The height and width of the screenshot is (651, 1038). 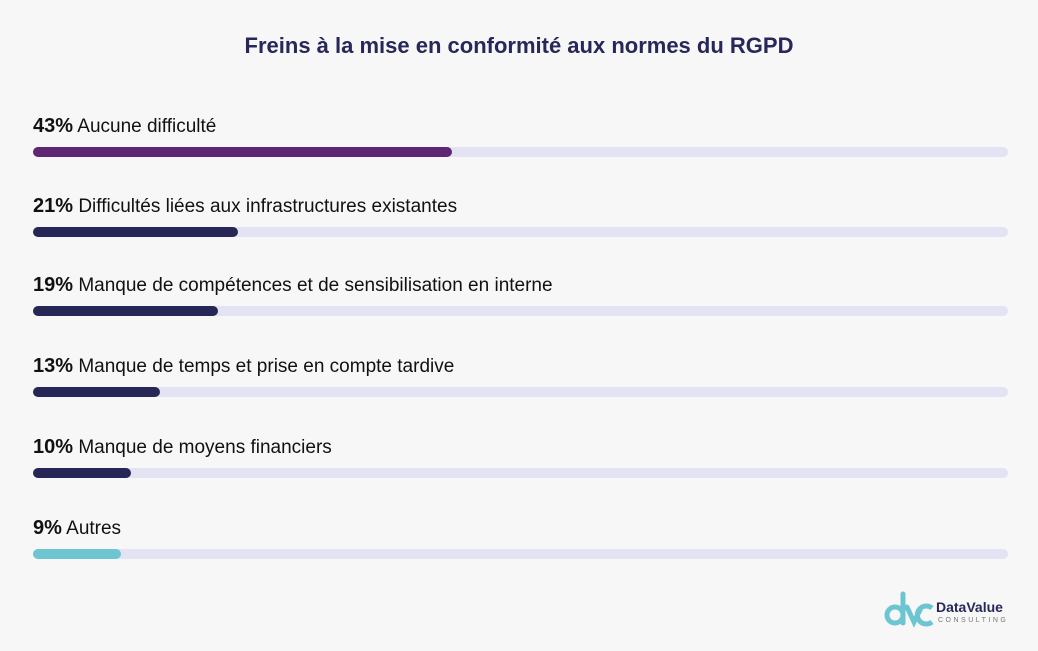 What do you see at coordinates (53, 126) in the screenshot?
I see `bar-percent: 43%` at bounding box center [53, 126].